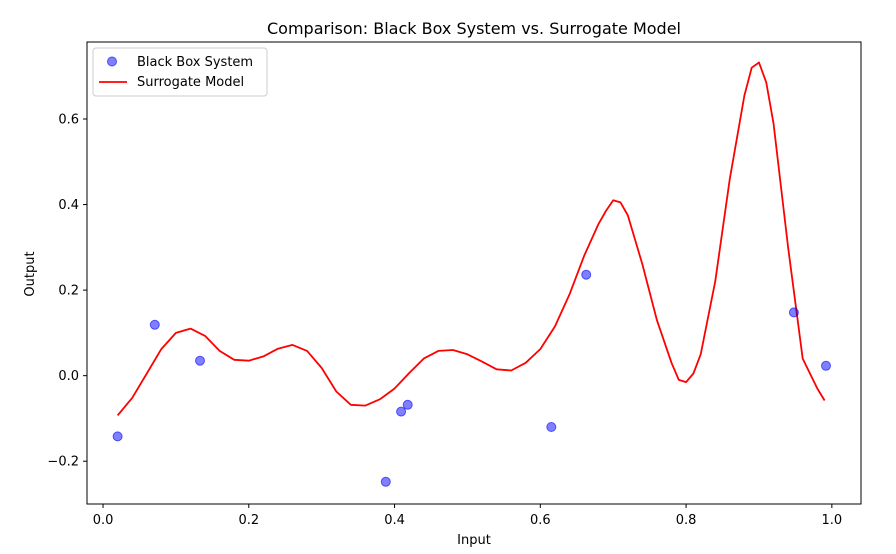 This screenshot has height=554, width=896. What do you see at coordinates (474, 540) in the screenshot?
I see `x-axis-title: Input` at bounding box center [474, 540].